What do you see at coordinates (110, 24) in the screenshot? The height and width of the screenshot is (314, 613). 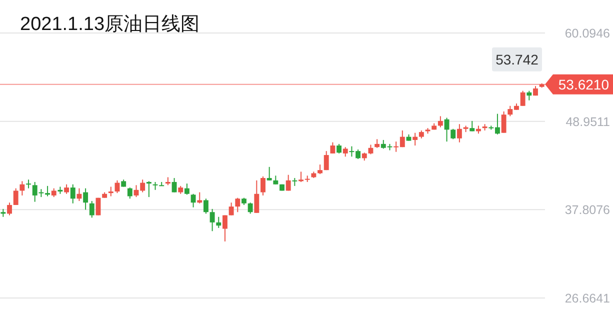 I see `chart-title: 2021.1.13原油日线图` at bounding box center [110, 24].